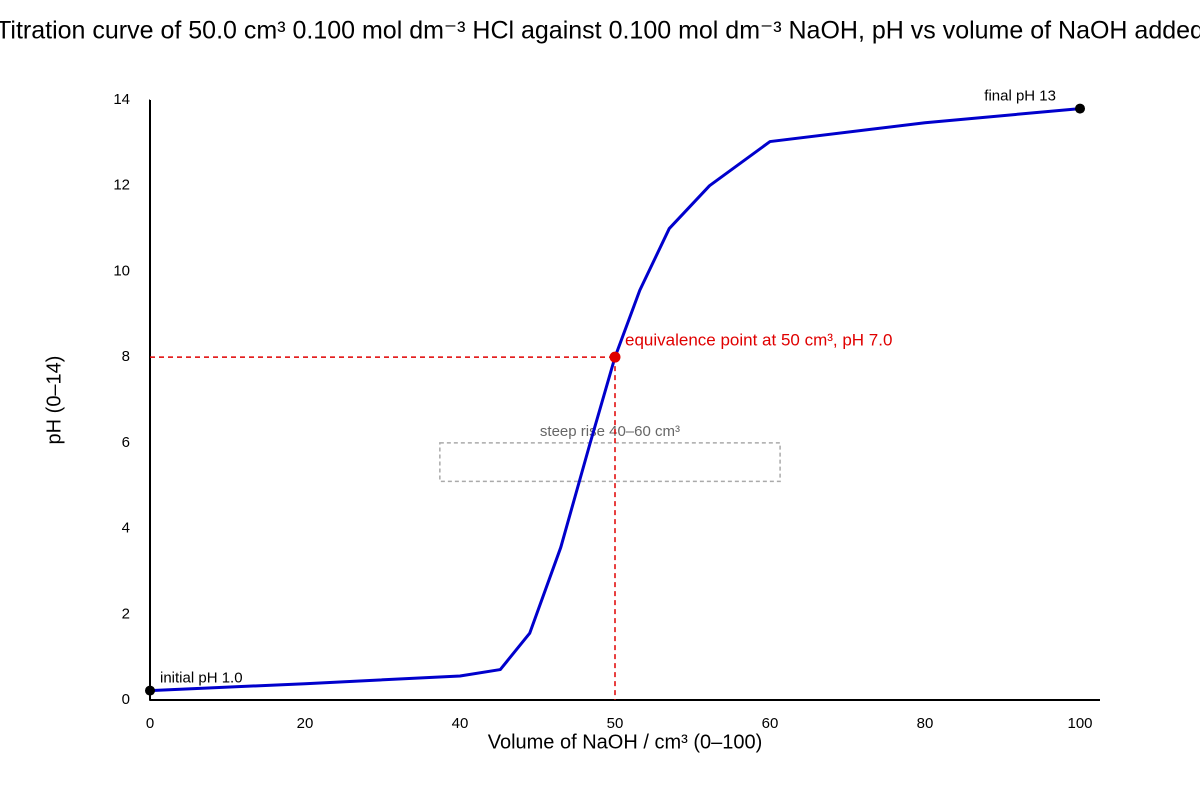 The height and width of the screenshot is (800, 1200). What do you see at coordinates (1020, 96) in the screenshot?
I see `endpoint-label: final pH 13` at bounding box center [1020, 96].